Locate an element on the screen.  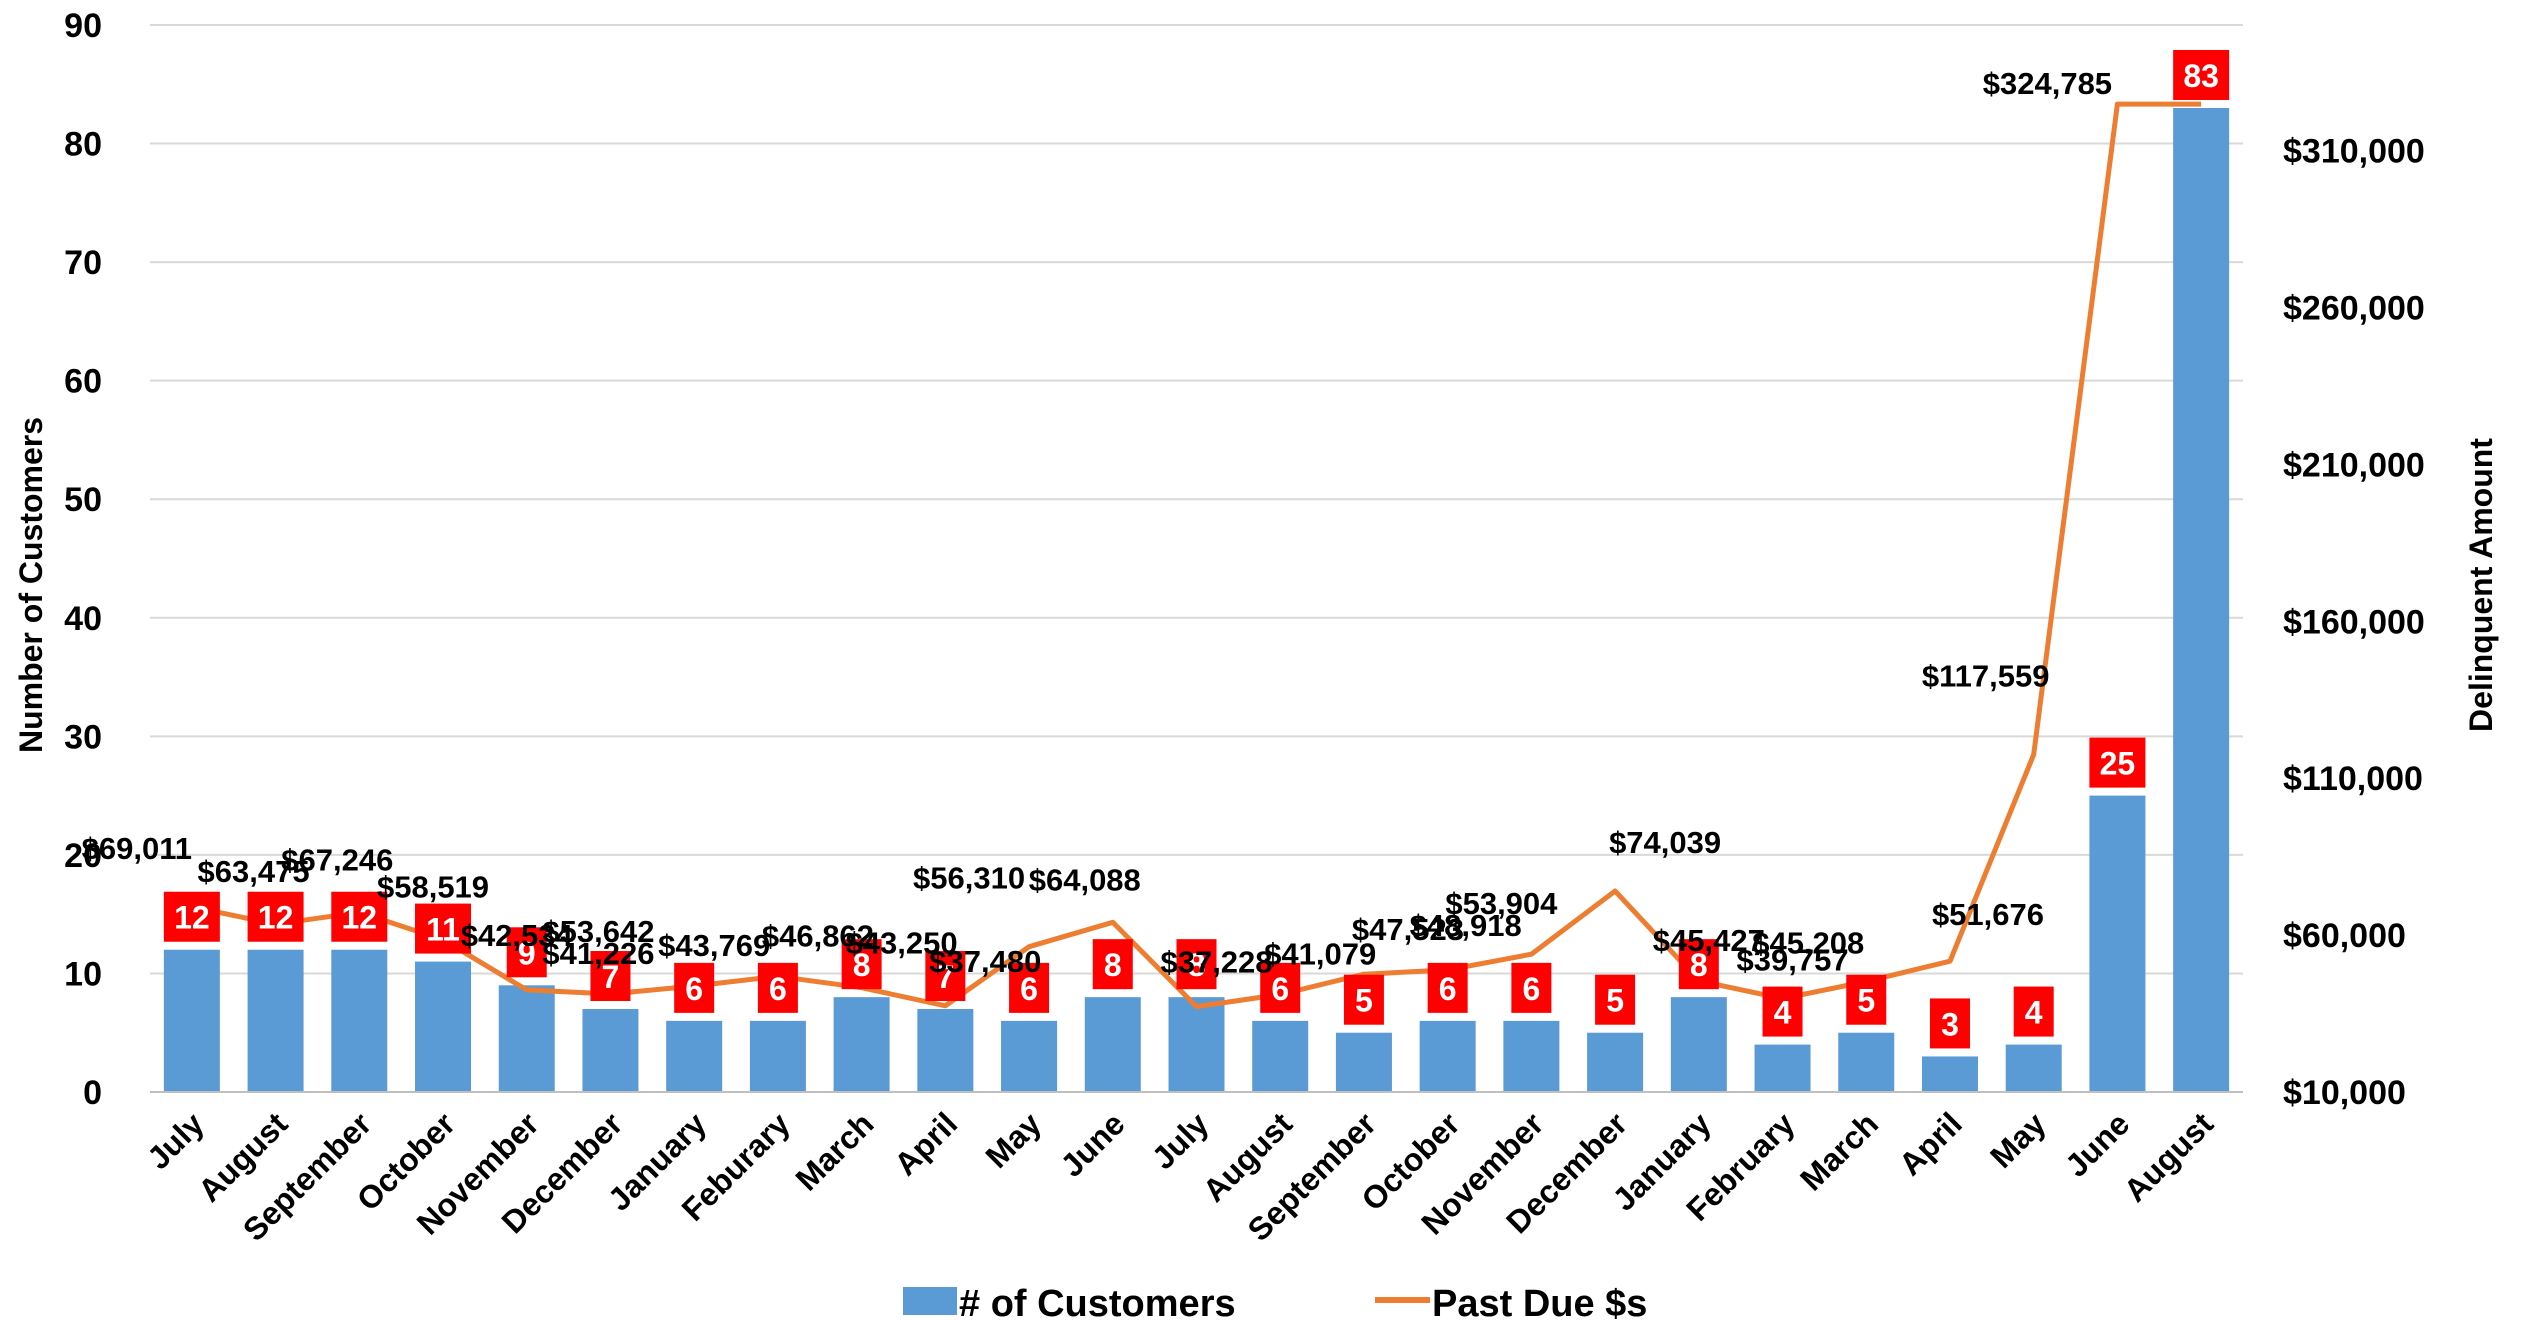
bar-value-label: 25 is located at coordinates (2118, 764).